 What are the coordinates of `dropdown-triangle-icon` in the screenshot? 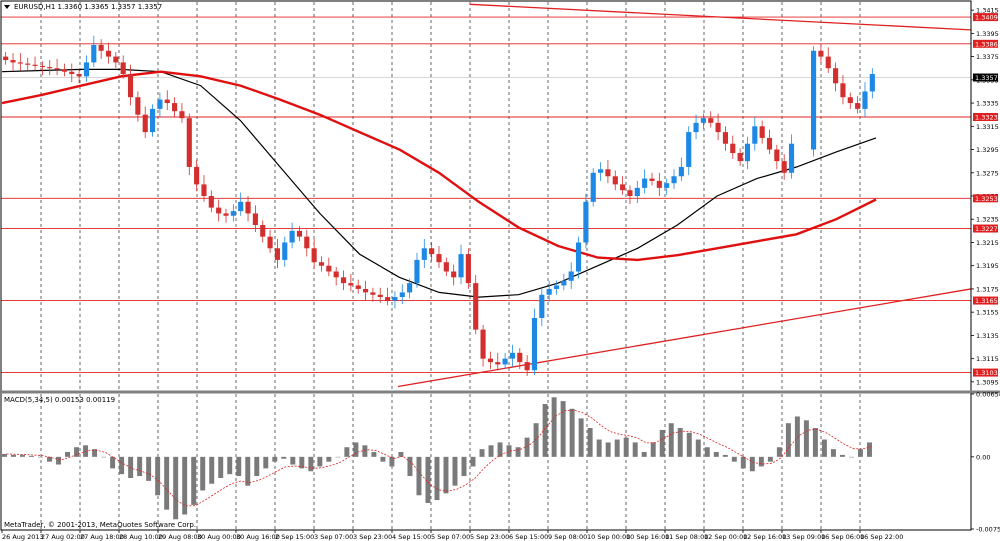 It's located at (7, 7).